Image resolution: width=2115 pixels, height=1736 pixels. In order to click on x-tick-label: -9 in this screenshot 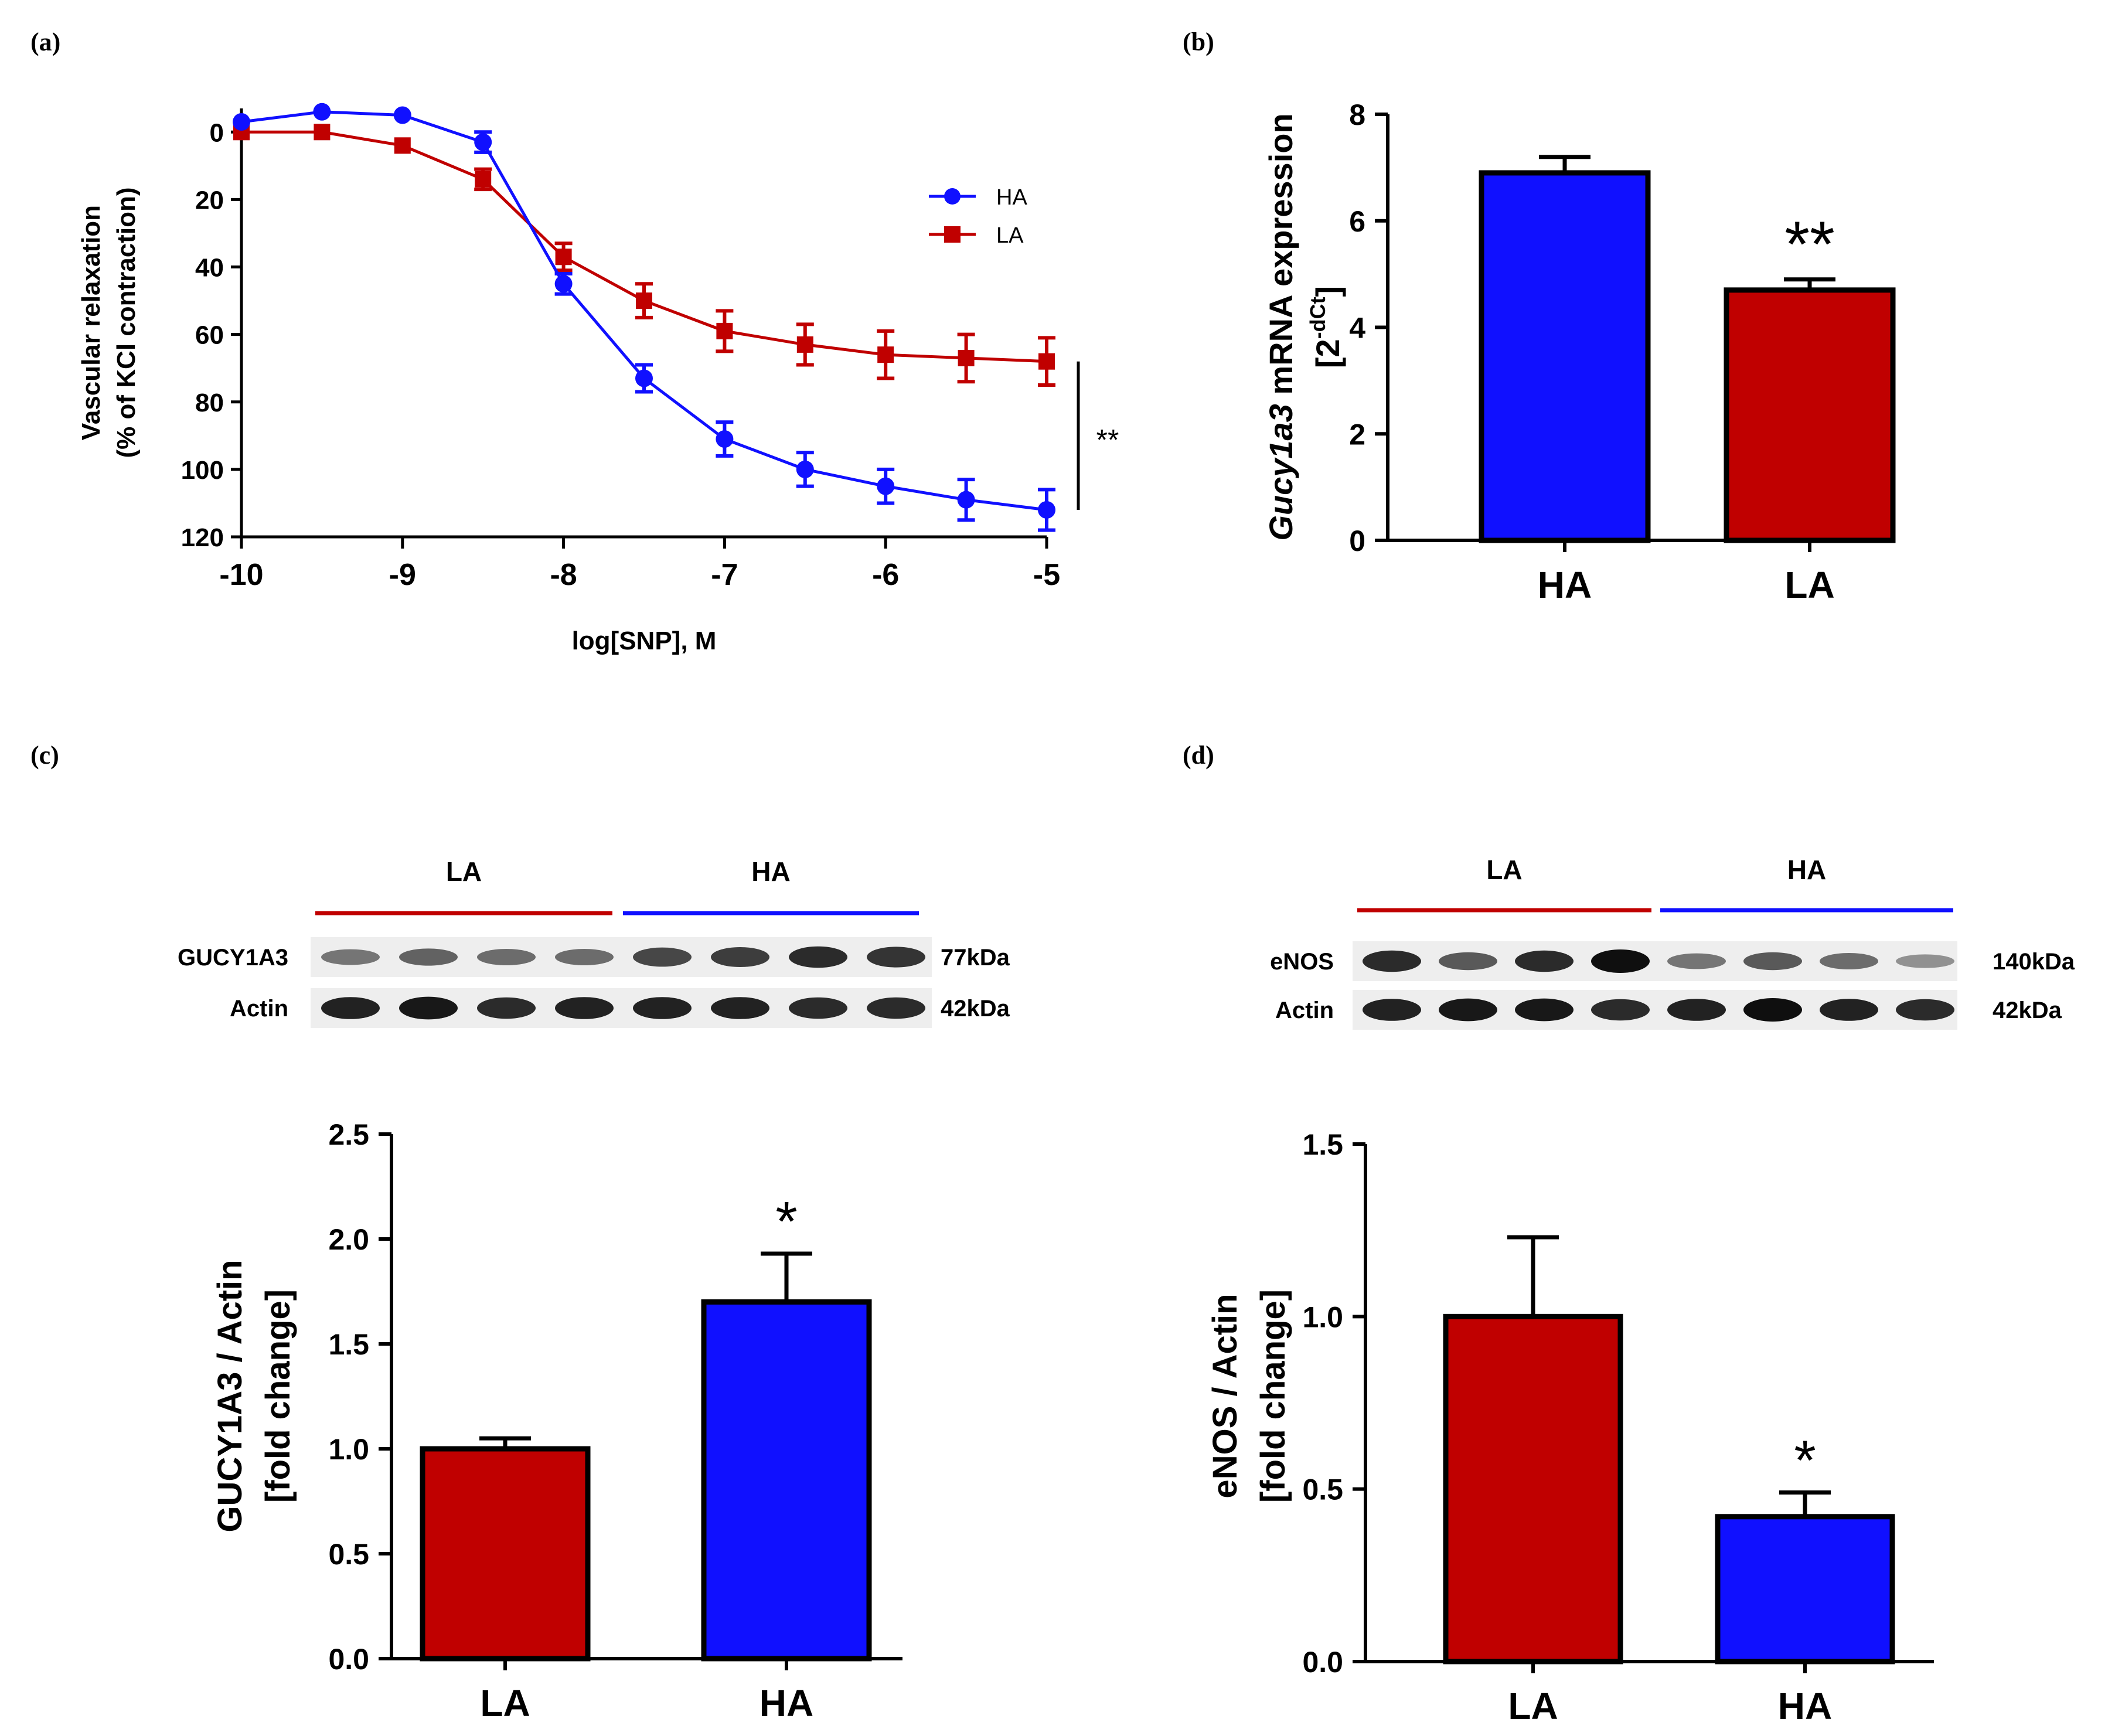, I will do `click(402, 575)`.